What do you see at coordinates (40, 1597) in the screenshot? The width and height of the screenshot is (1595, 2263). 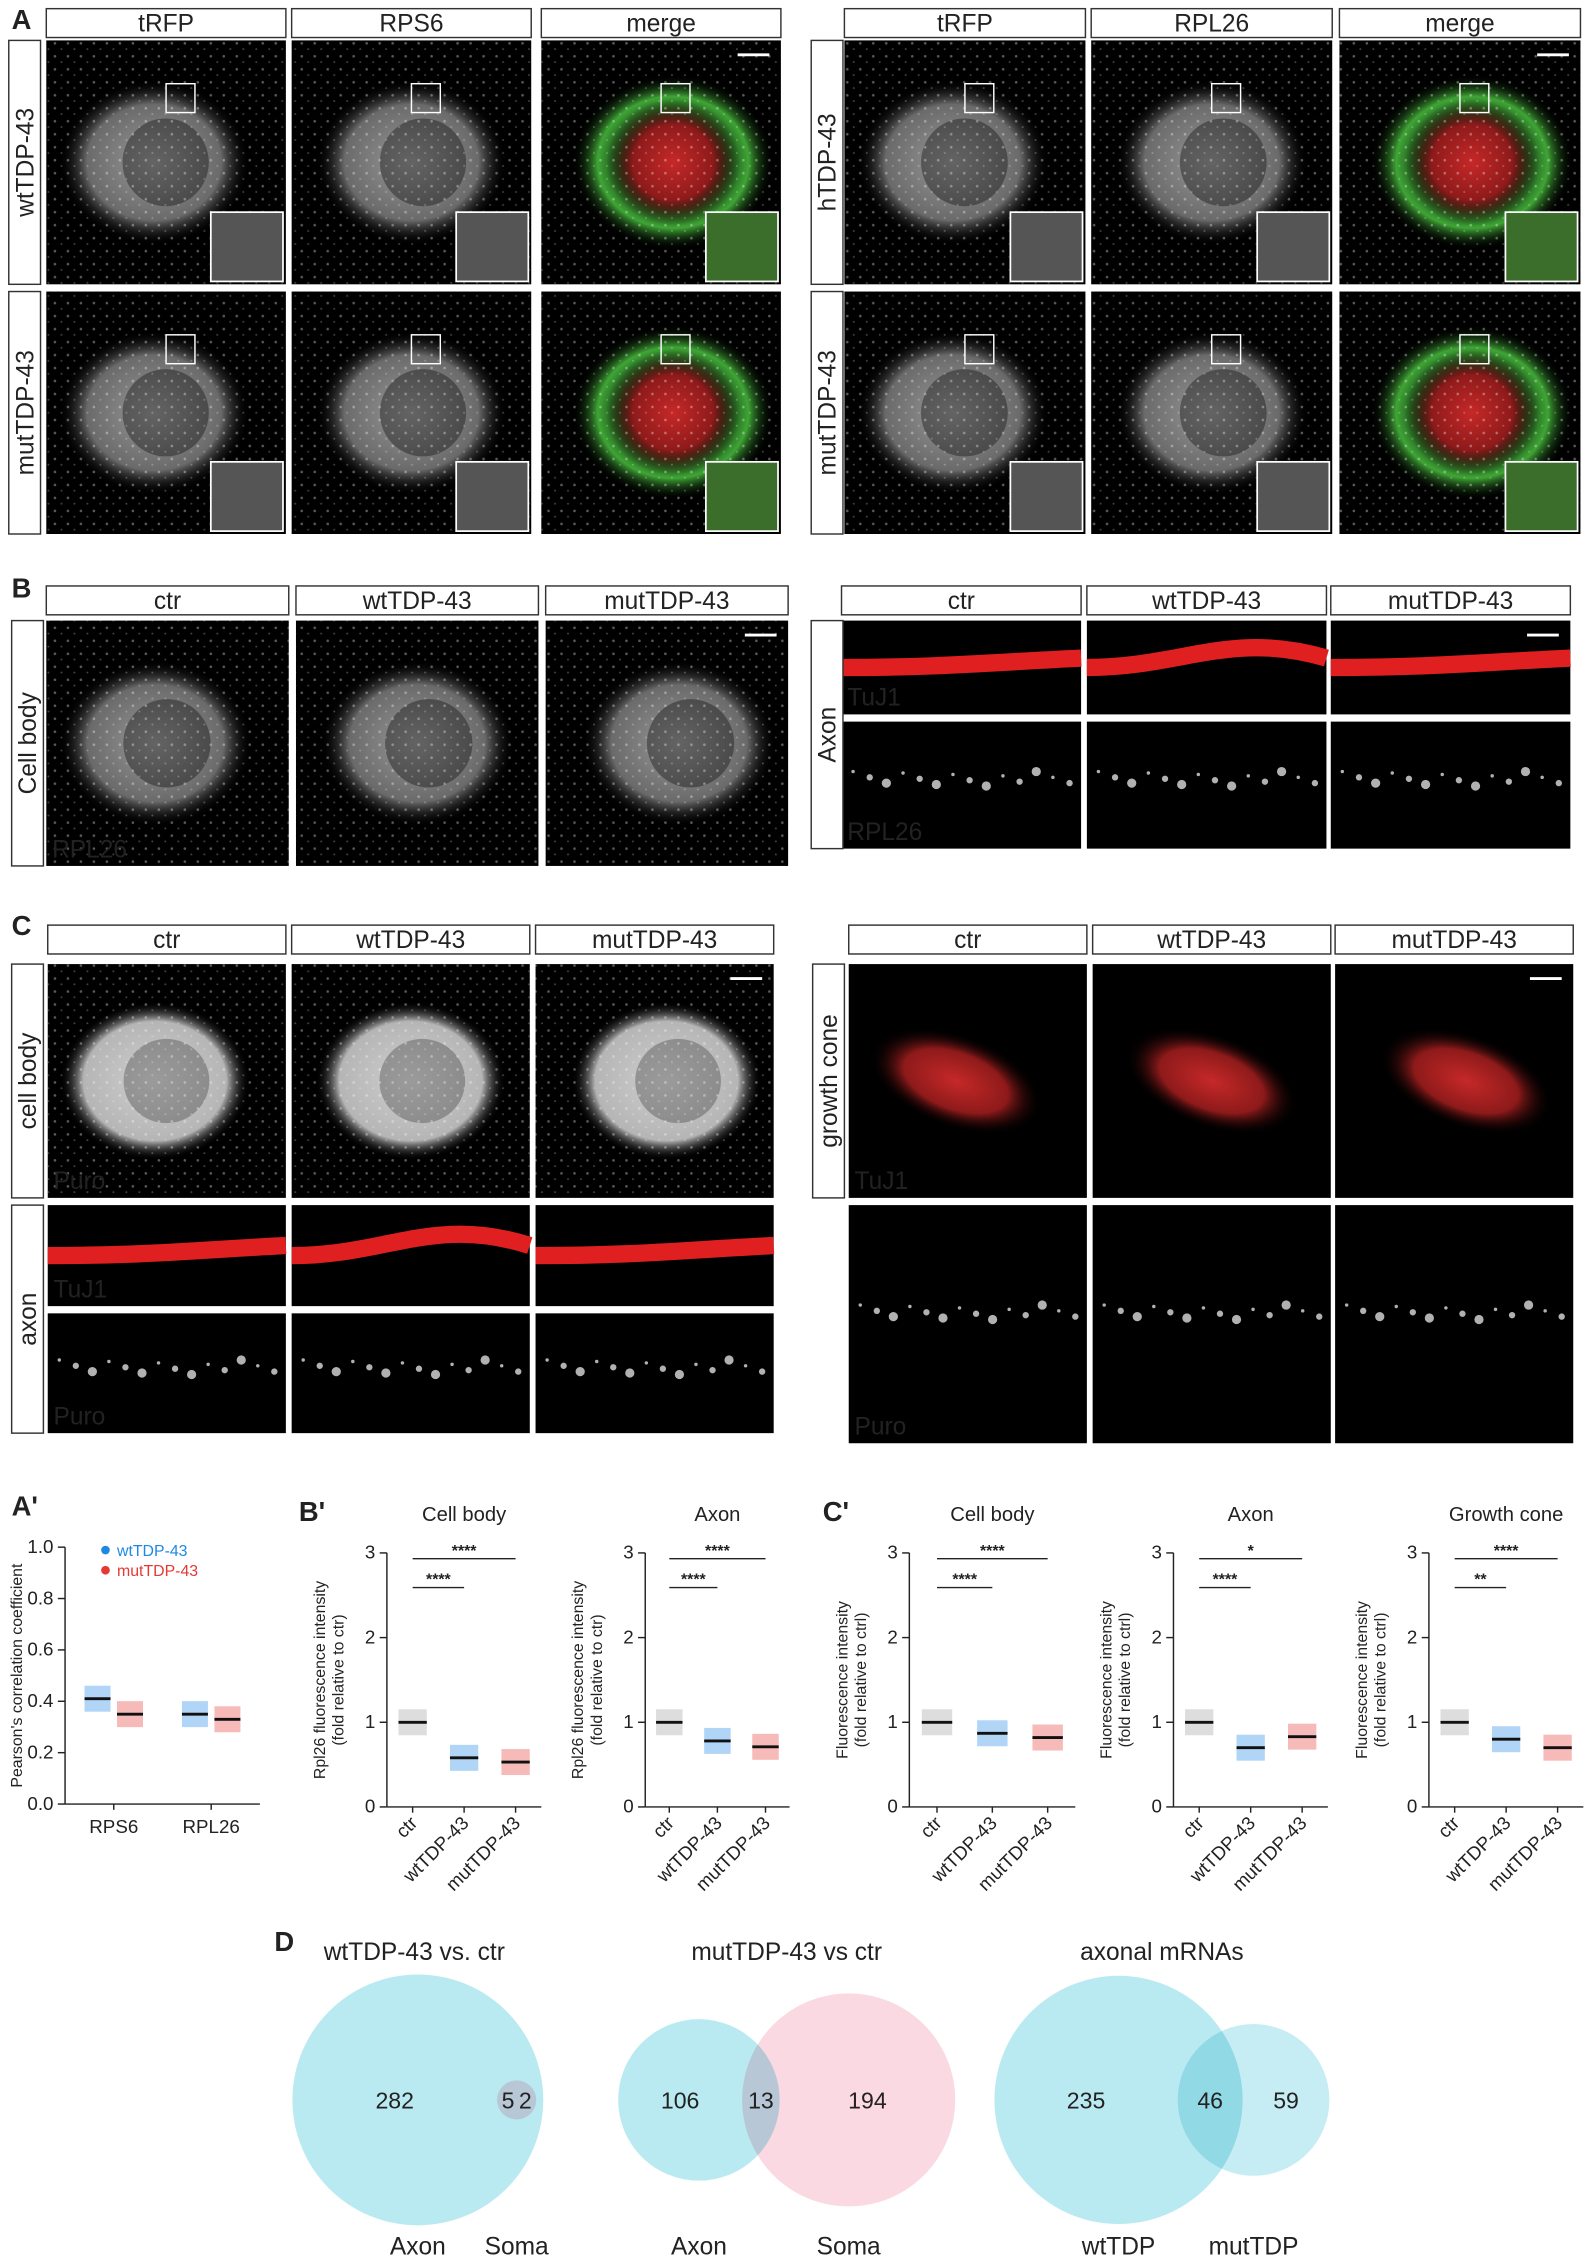 I see `y-tick-label: 0.8` at bounding box center [40, 1597].